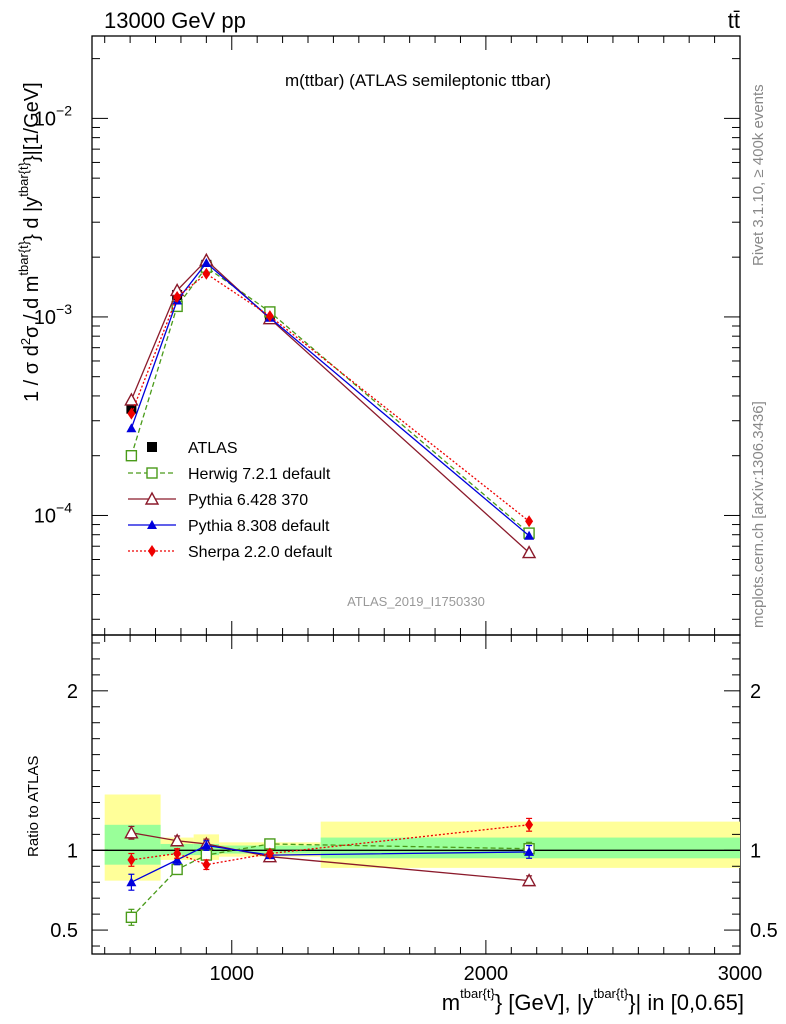  I want to click on ylabel-part-4: }|[1/GeV], so click(32, 122).